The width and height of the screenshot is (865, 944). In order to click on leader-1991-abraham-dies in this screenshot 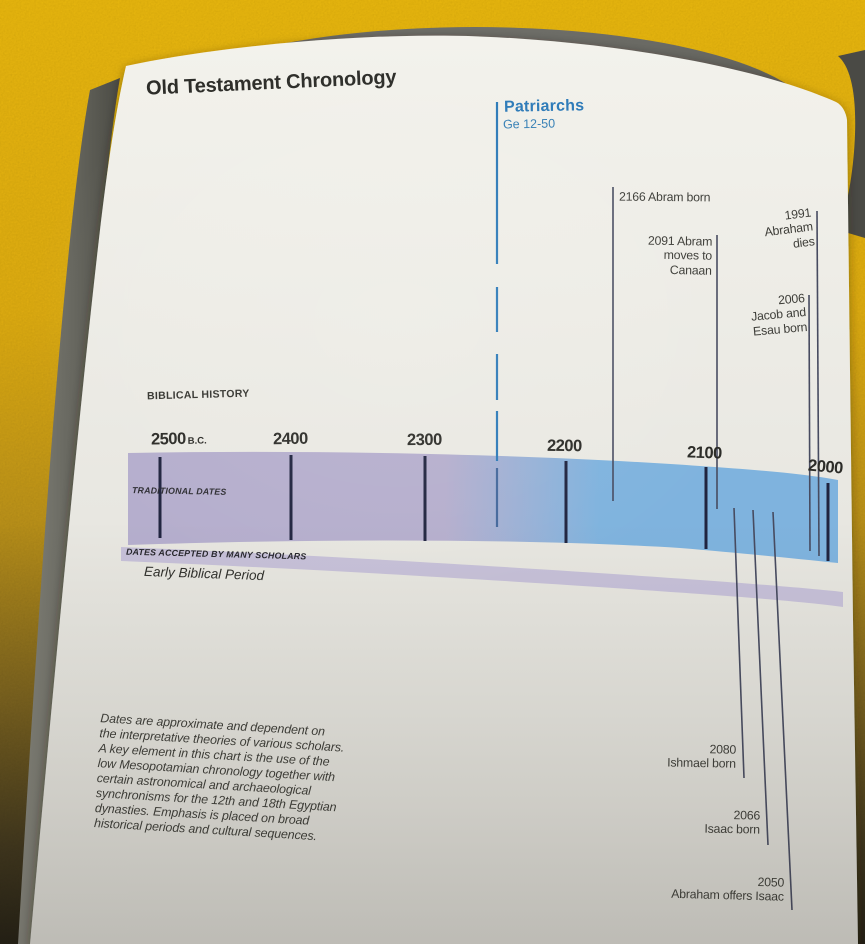, I will do `click(818, 383)`.